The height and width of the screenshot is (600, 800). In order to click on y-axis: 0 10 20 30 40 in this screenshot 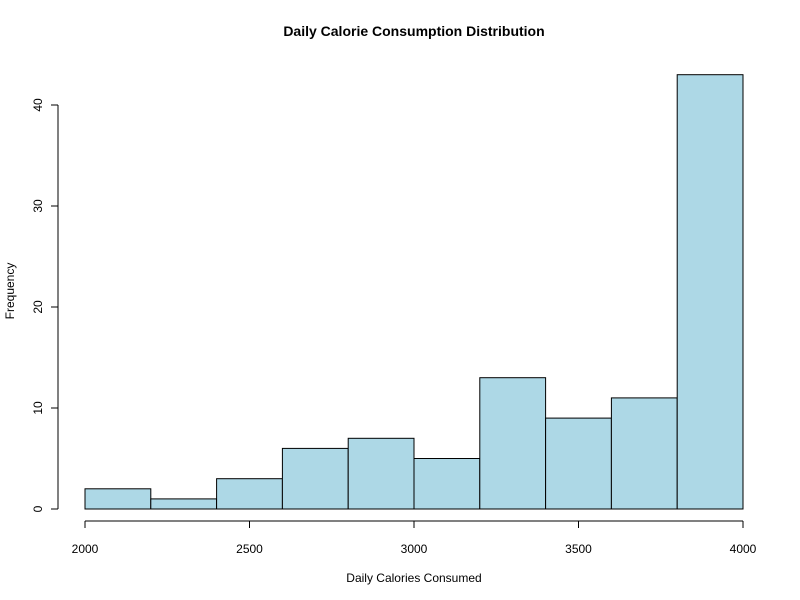, I will do `click(45, 305)`.